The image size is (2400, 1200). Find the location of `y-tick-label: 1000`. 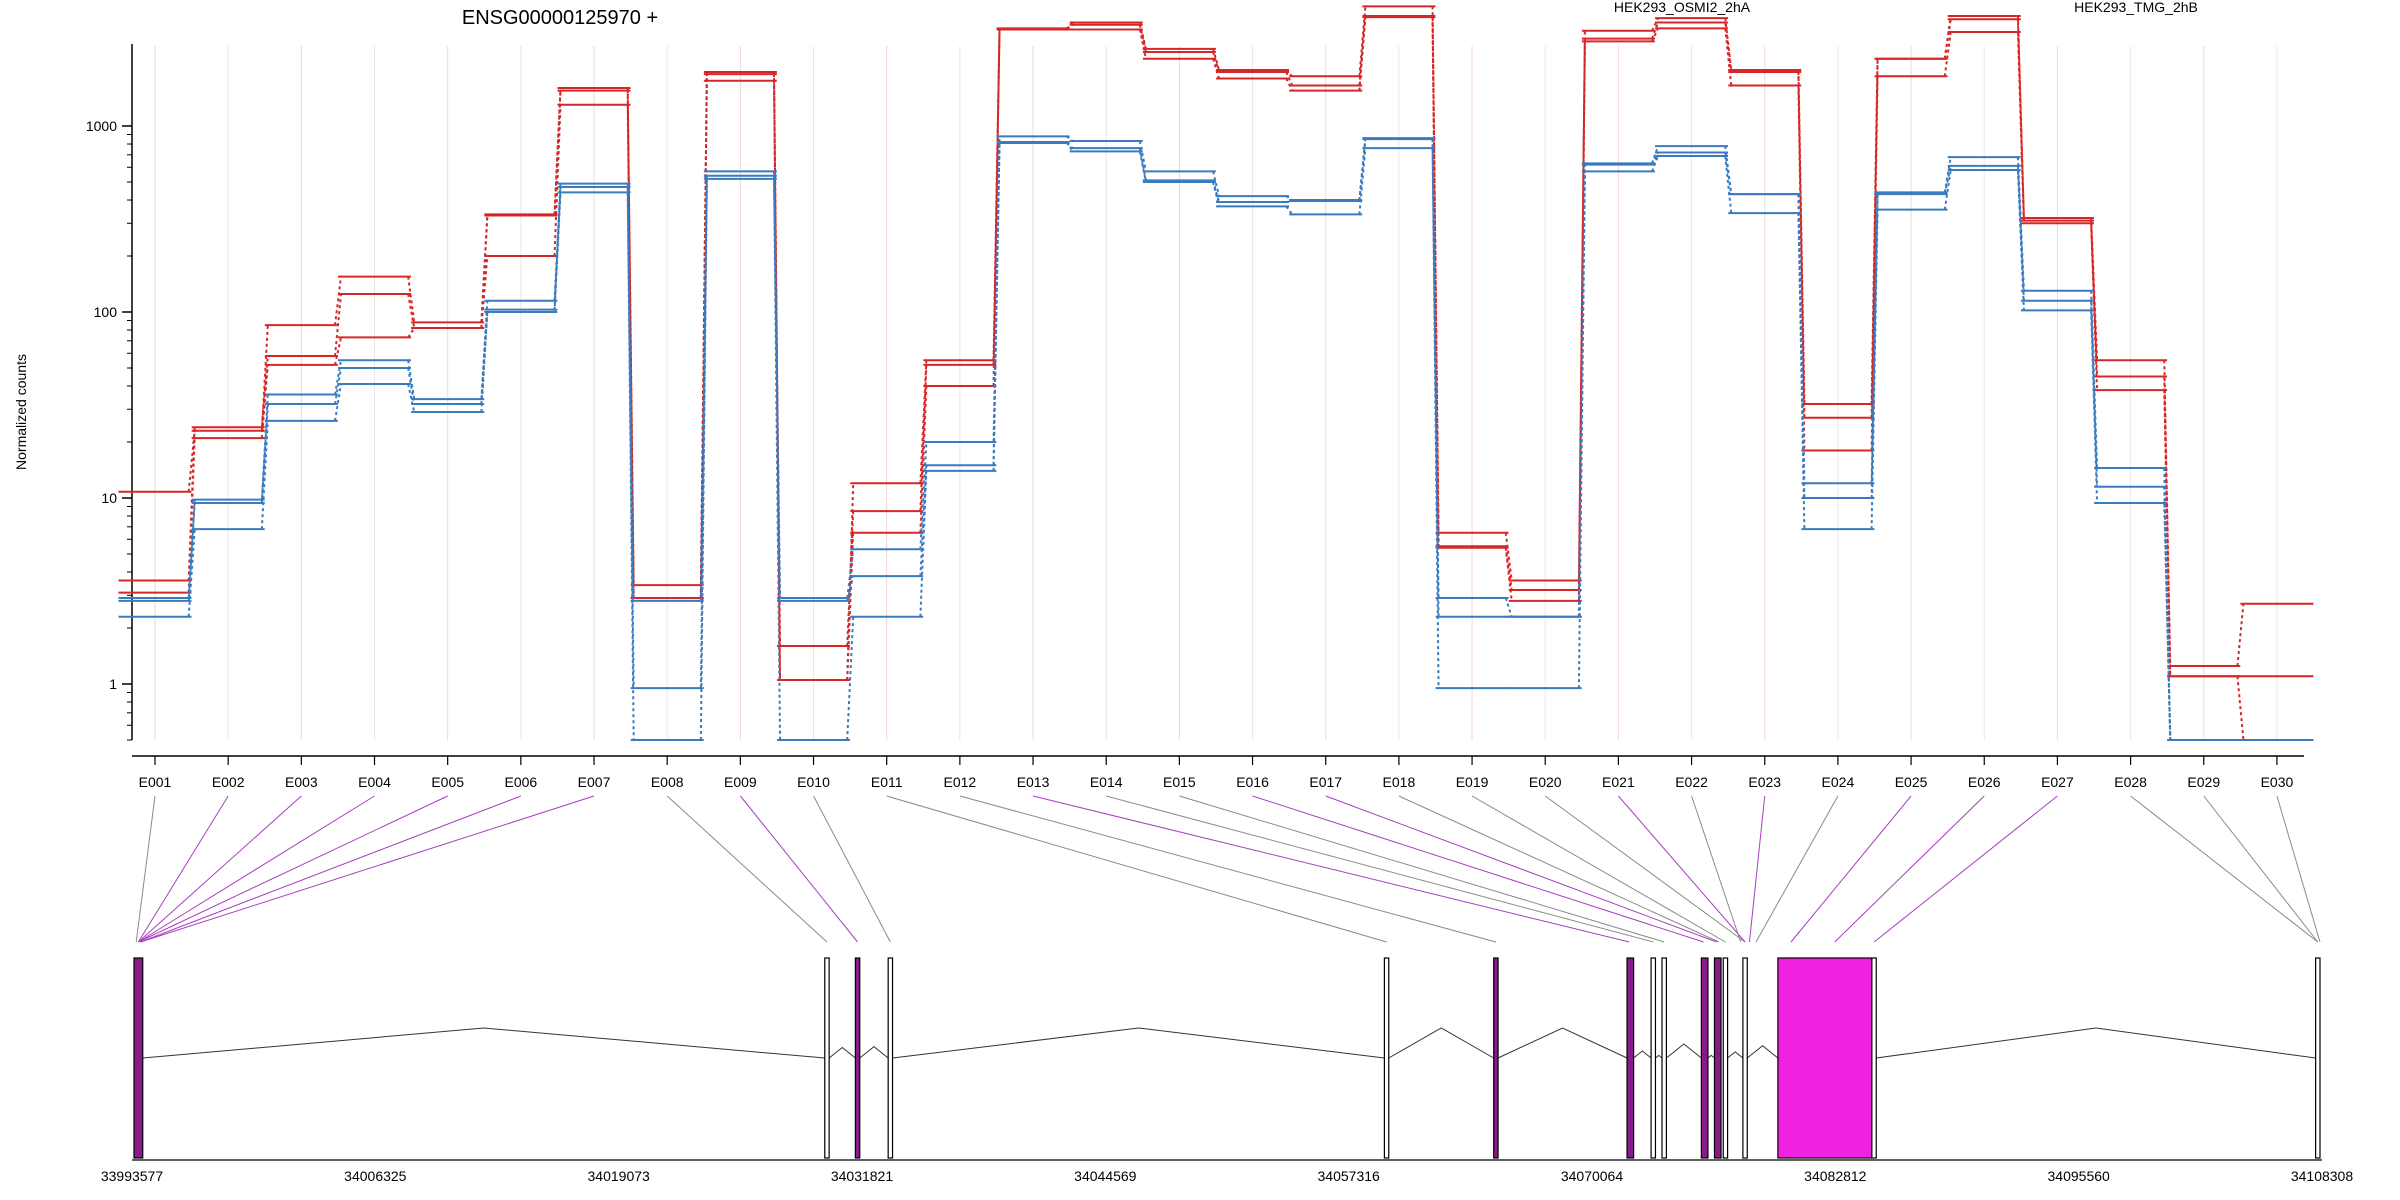

y-tick-label: 1000 is located at coordinates (101, 126).